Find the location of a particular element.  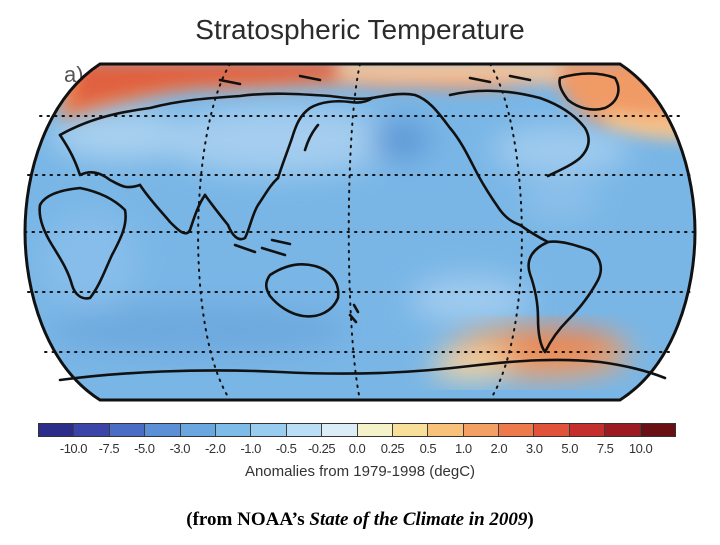

colorbar-tick-label: 0.25 is located at coordinates (392, 448).